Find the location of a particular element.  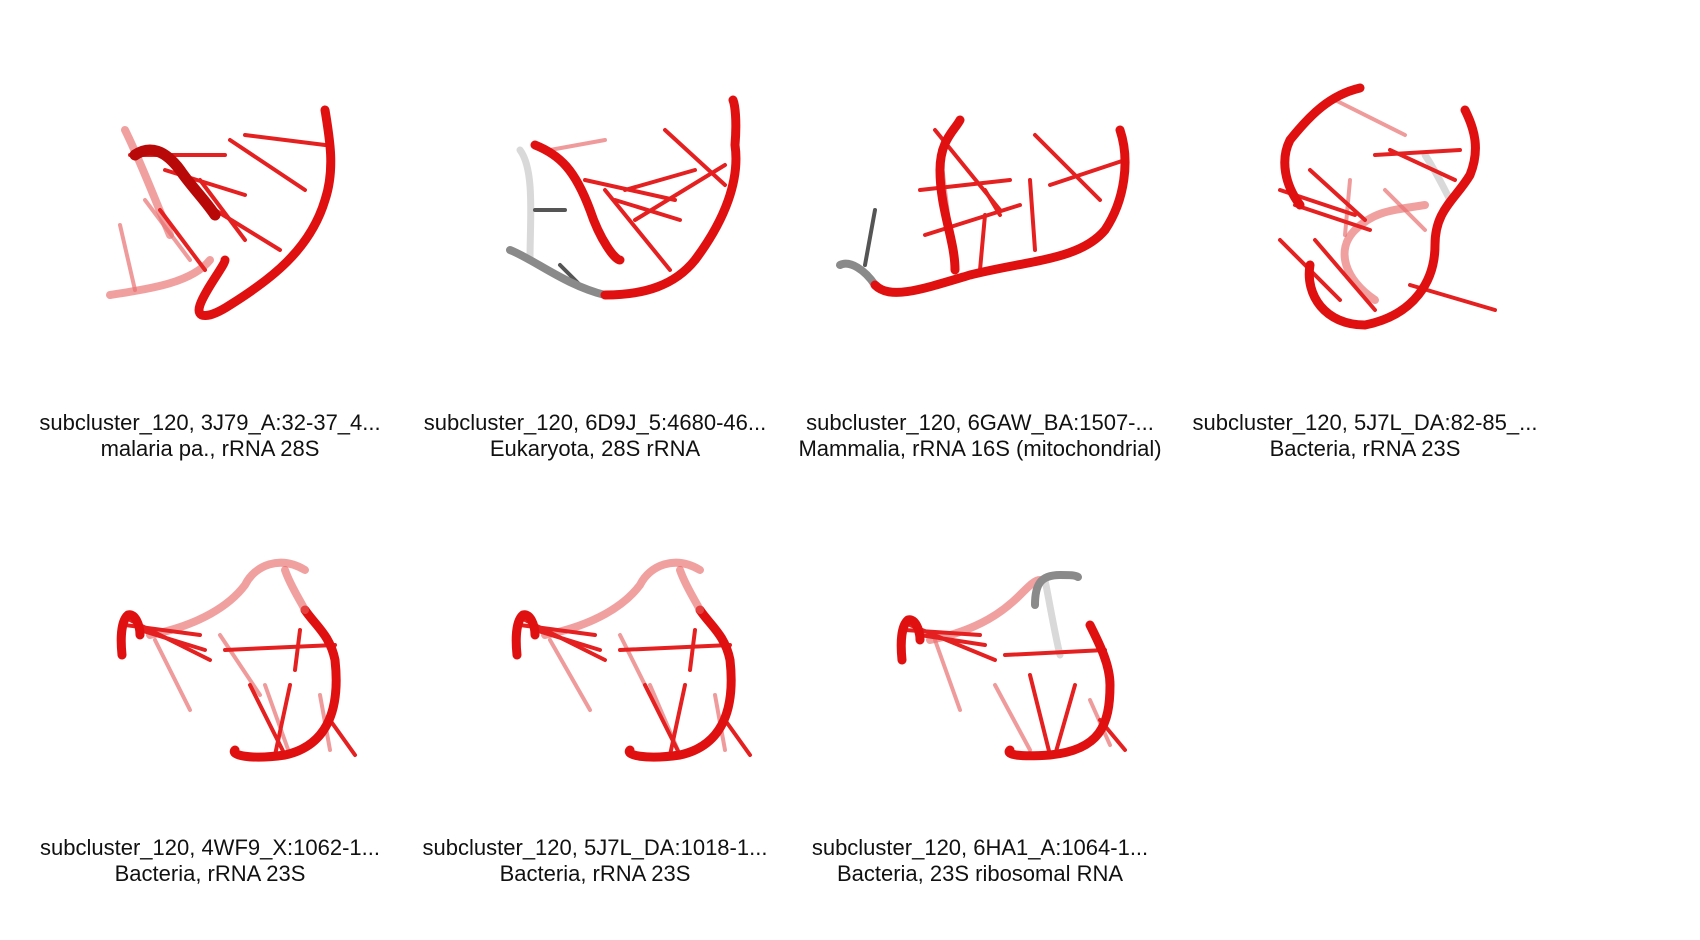

structure-subtitle: malaria pa., rRNA 28S is located at coordinates (210, 448).